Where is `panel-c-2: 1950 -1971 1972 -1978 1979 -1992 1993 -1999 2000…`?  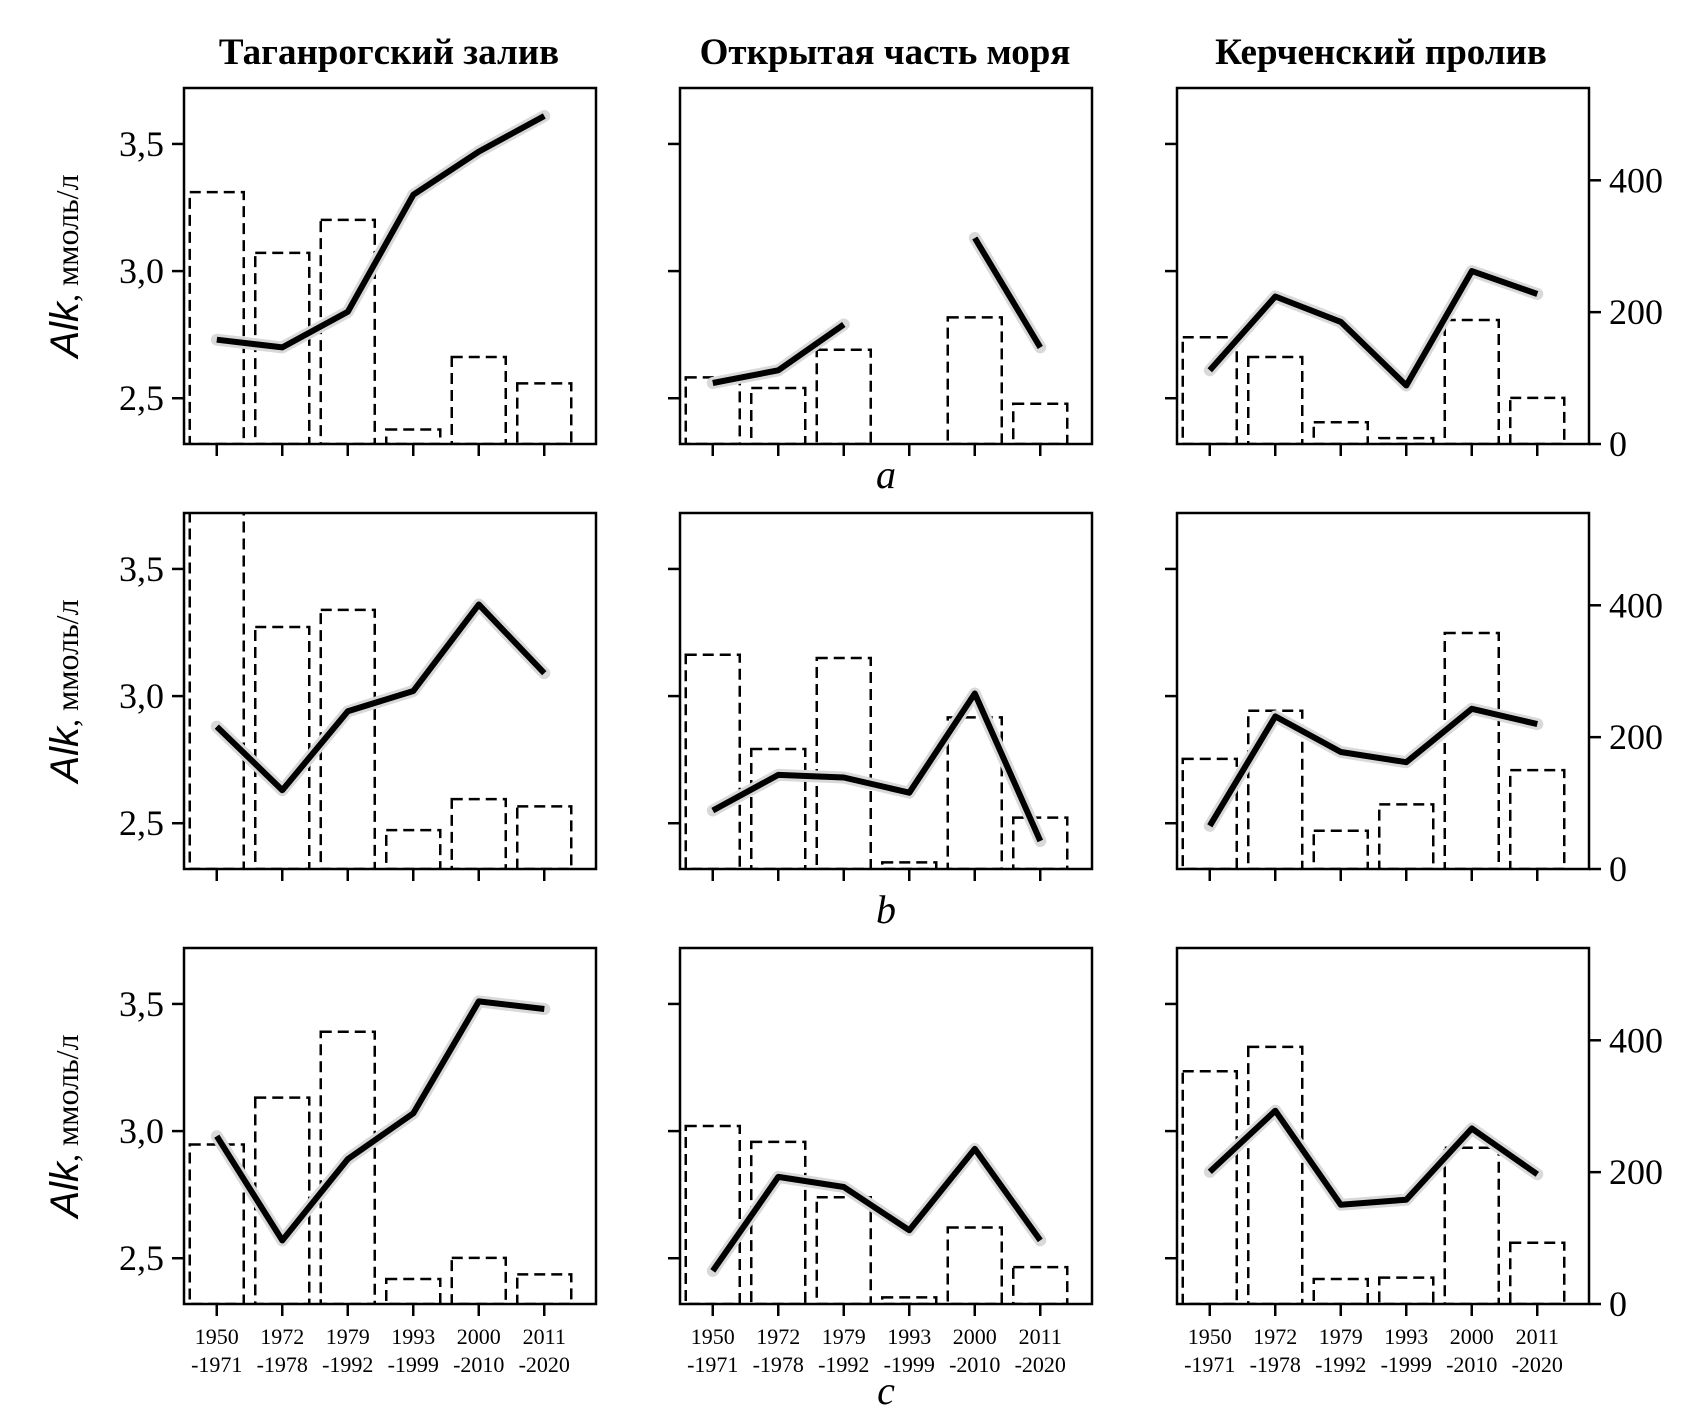 panel-c-2: 1950 -1971 1972 -1978 1979 -1992 1993 -1999 2000… is located at coordinates (881, 1179).